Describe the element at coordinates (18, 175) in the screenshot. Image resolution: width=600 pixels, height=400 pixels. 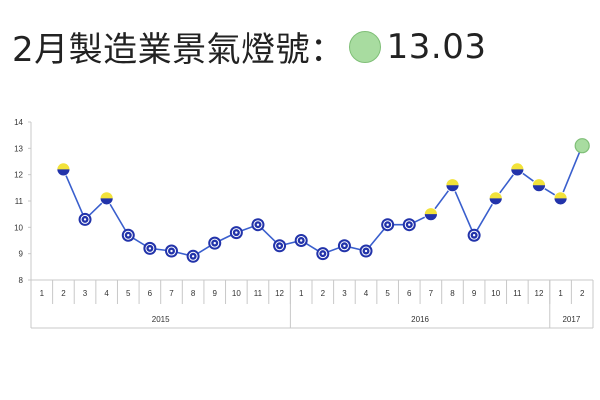
I see `y-tick-label: 12` at that location.